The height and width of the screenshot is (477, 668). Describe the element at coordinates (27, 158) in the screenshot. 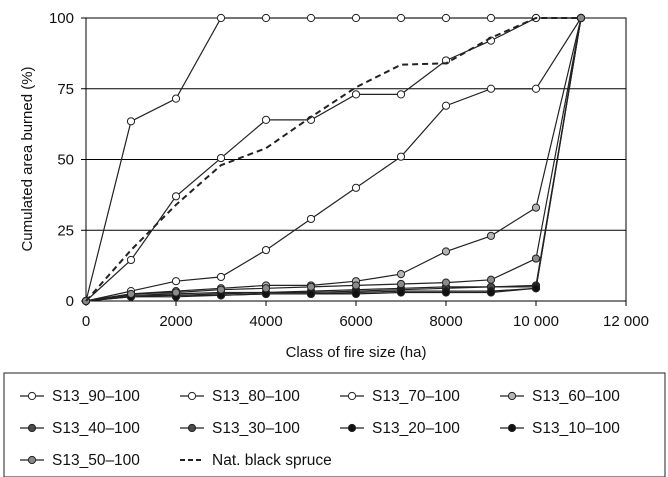

I see `y-axis-title: Cumulated area burned (%)` at that location.